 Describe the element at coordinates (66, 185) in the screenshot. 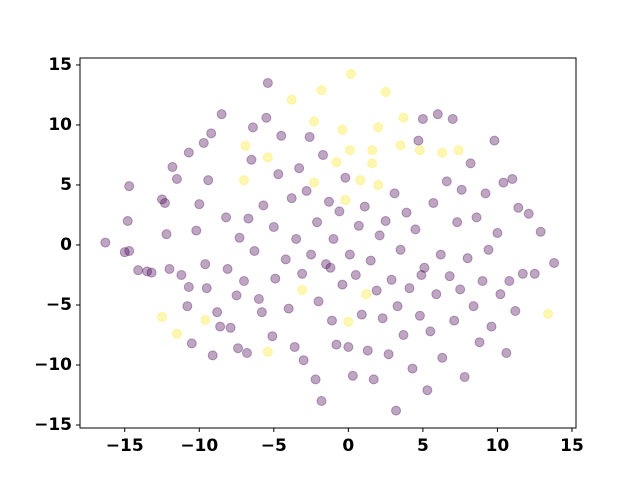

I see `y-tick-label: 5` at that location.